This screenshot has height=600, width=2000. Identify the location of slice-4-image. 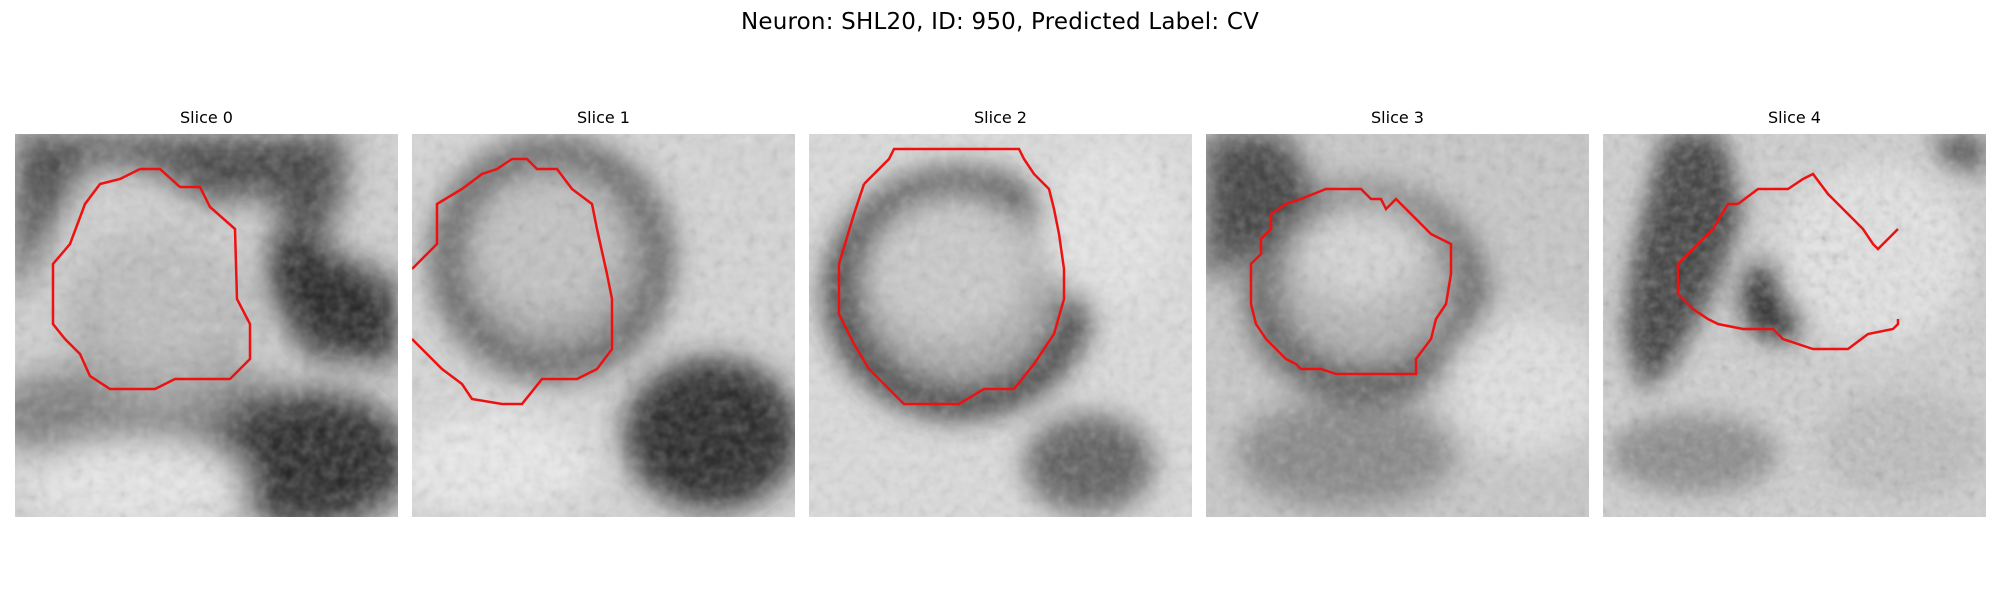
(1794, 325).